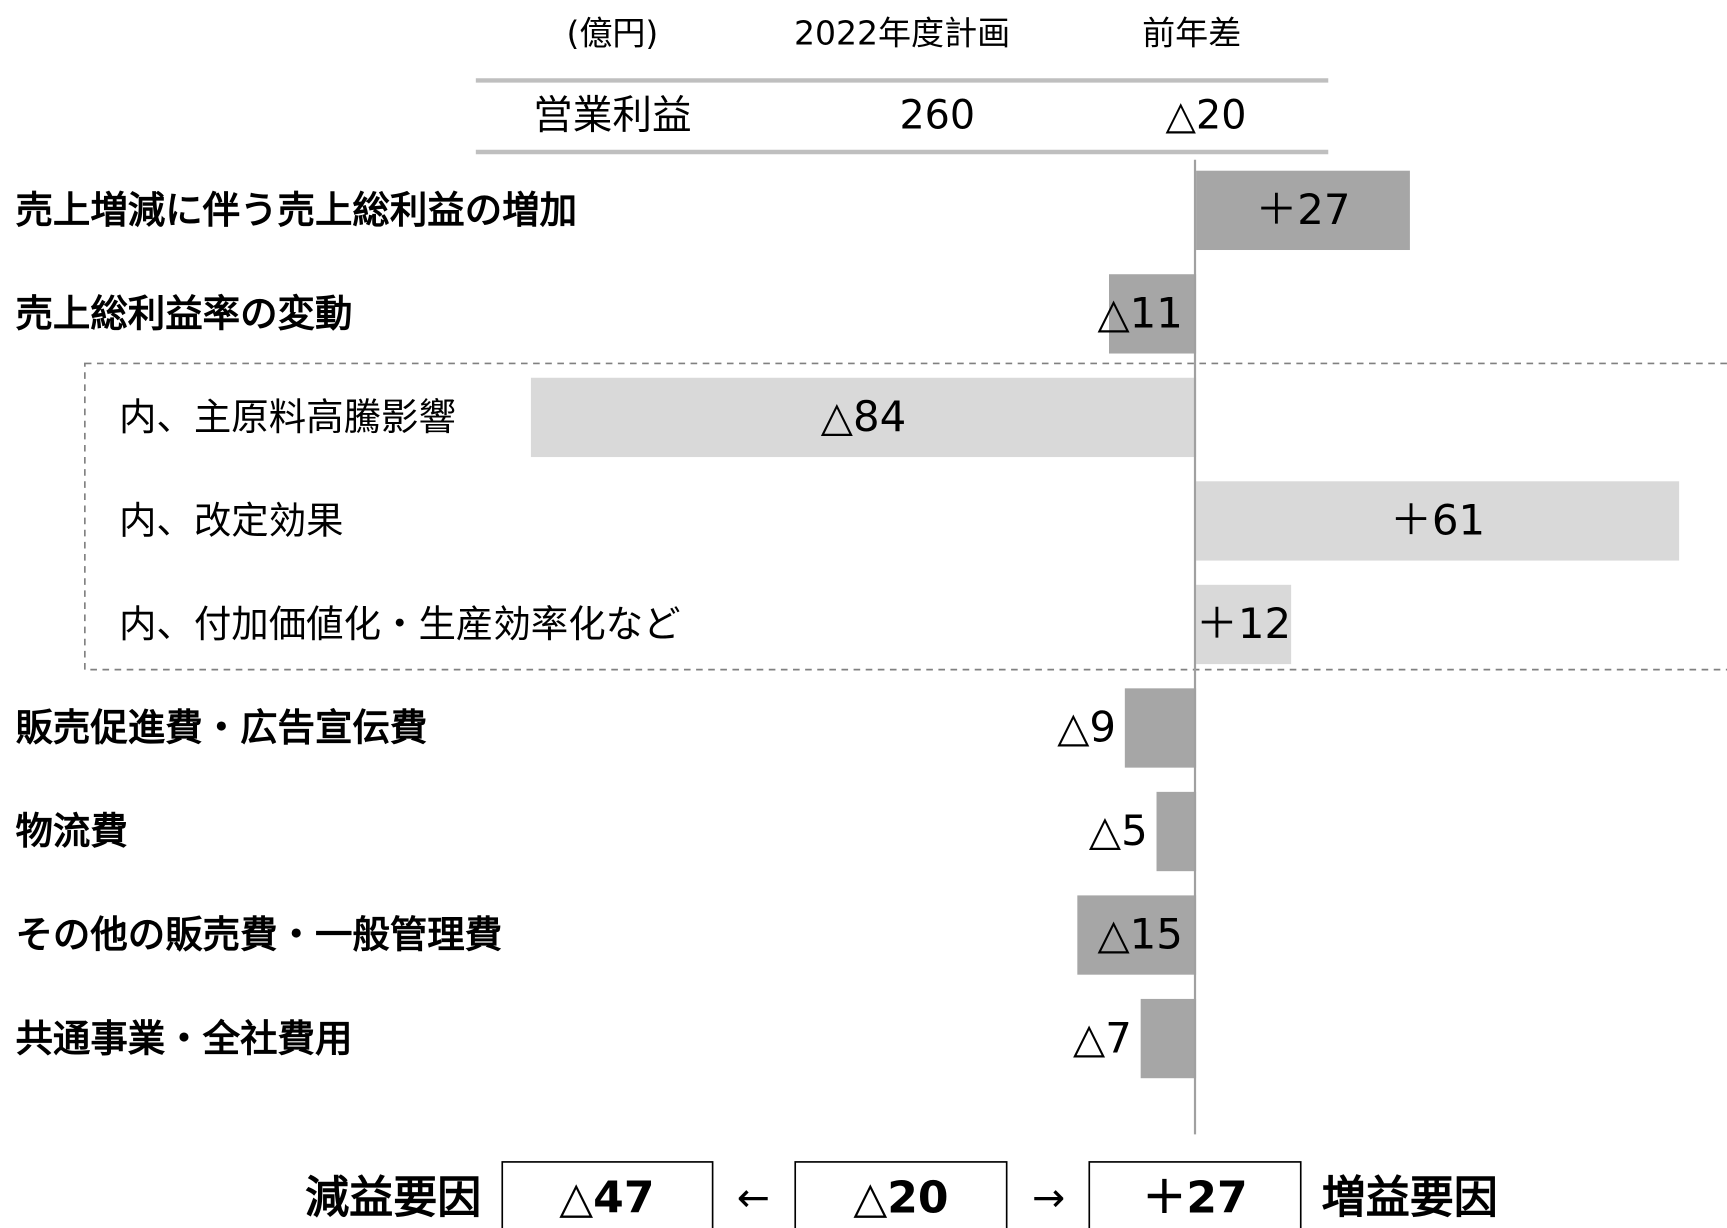 This screenshot has height=1228, width=1727. What do you see at coordinates (1102, 1037) in the screenshot?
I see `value-label: △7` at bounding box center [1102, 1037].